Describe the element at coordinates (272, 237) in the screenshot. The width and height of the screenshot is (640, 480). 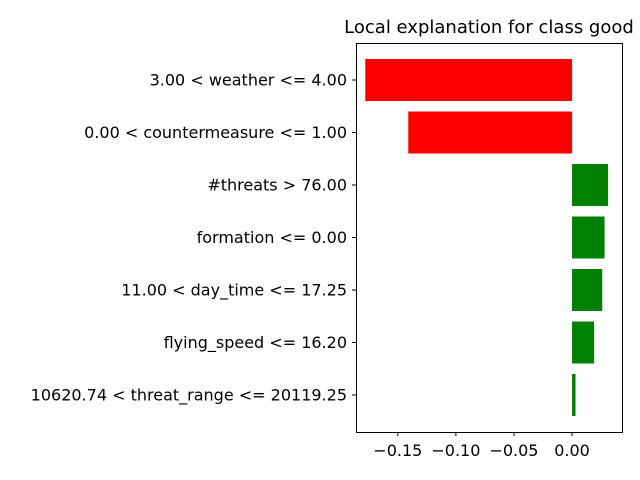
I see `y-tick-label: formation <= 0.00` at that location.